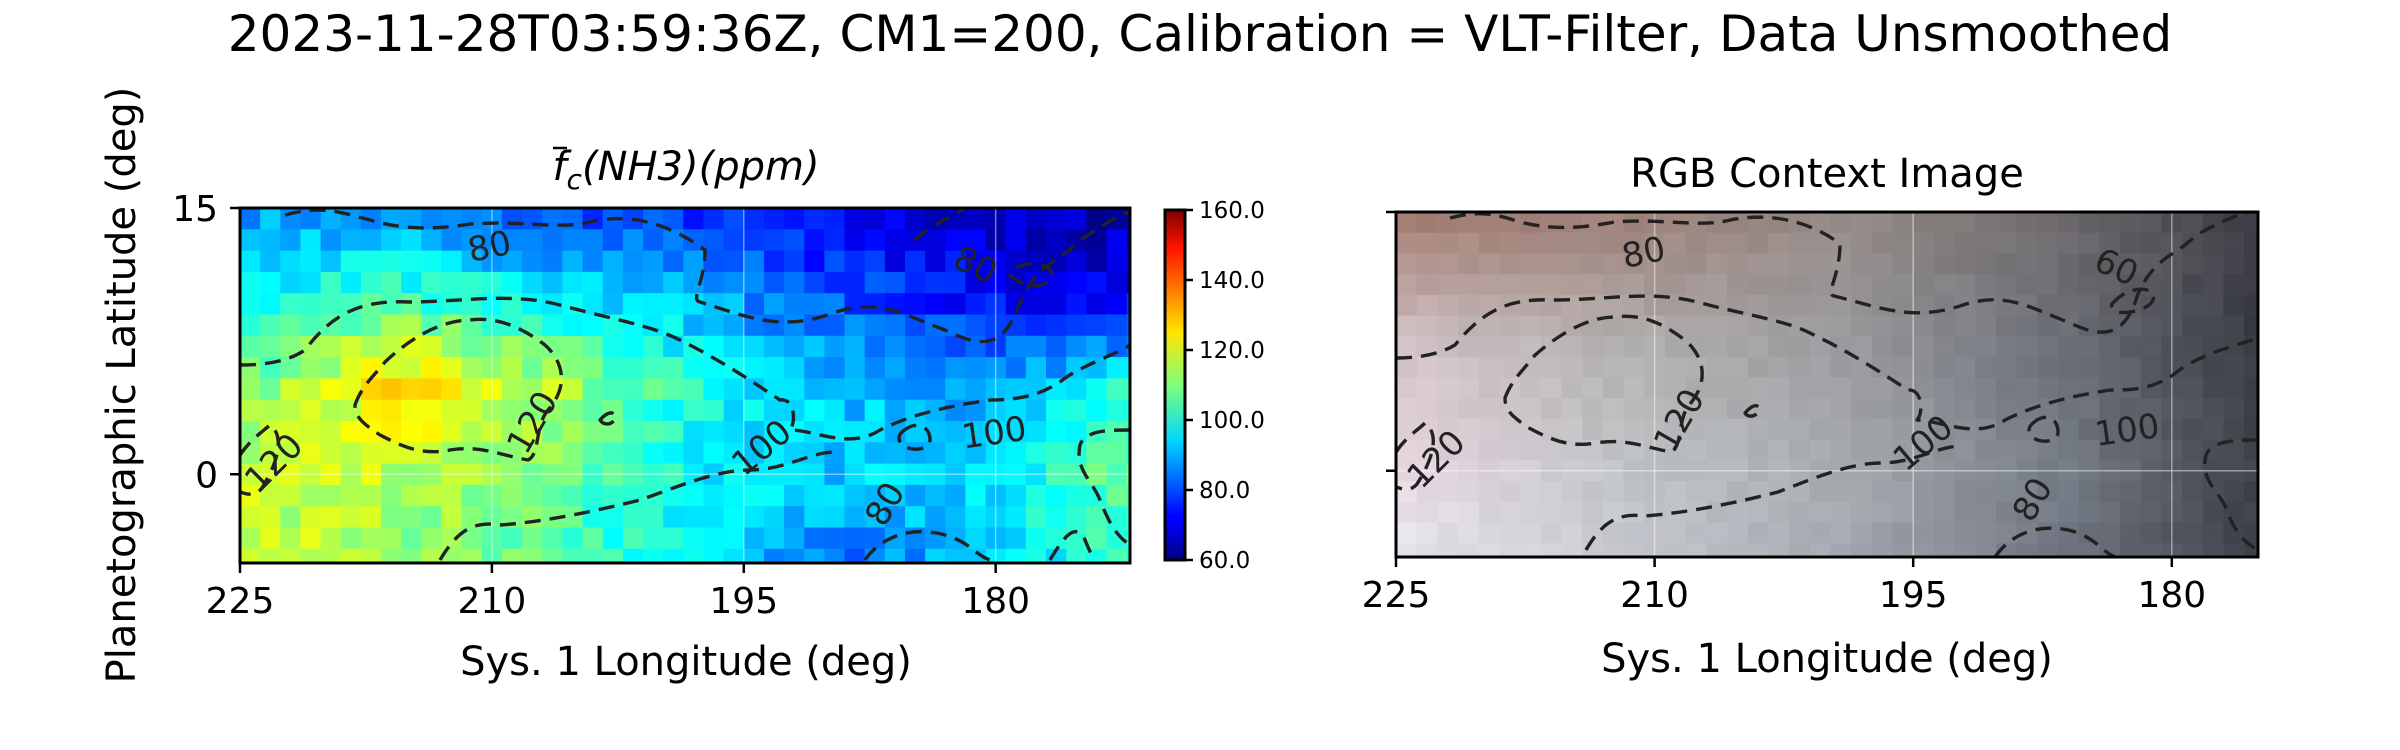 The height and width of the screenshot is (750, 2400). I want to click on rgb-contour-120-small, so click(1752, 411).